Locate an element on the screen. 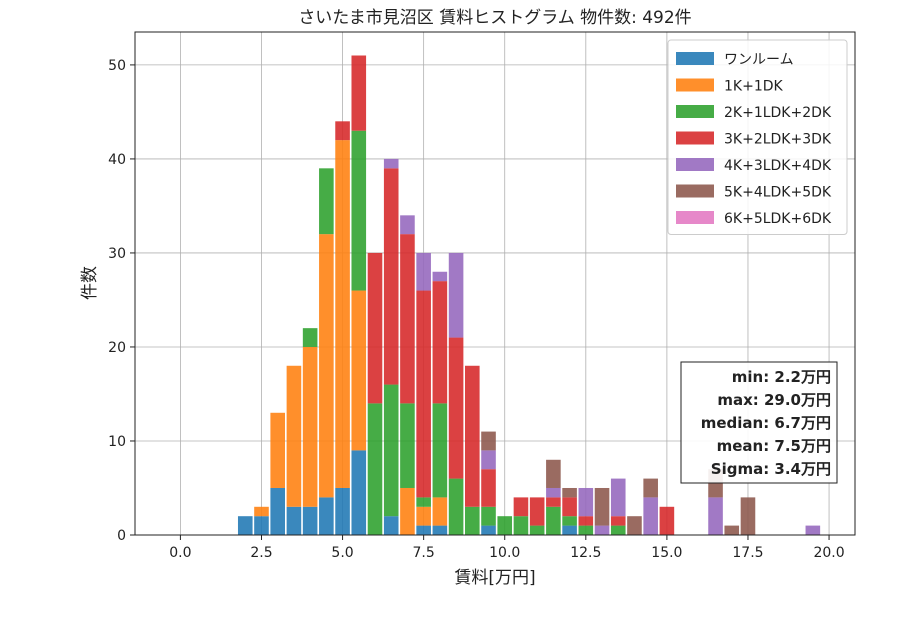  x-tick-label: 12.5 is located at coordinates (585, 553).